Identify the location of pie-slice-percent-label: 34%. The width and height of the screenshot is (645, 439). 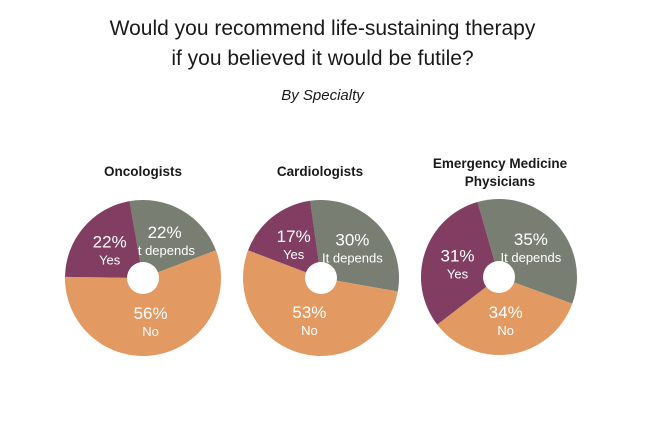
(506, 312).